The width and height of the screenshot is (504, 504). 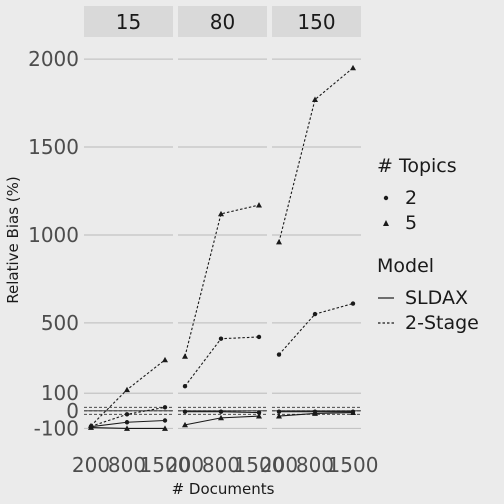 I want to click on y-tick-label: 100, so click(x=60, y=393).